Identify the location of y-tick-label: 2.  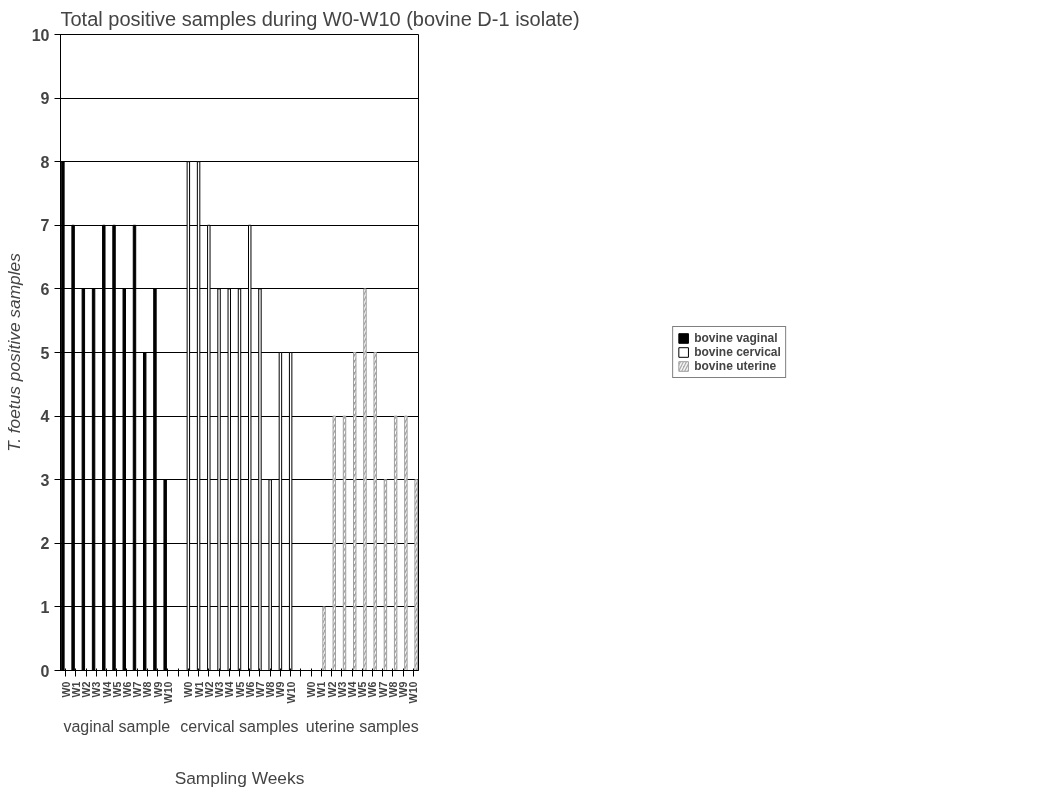
(45, 544).